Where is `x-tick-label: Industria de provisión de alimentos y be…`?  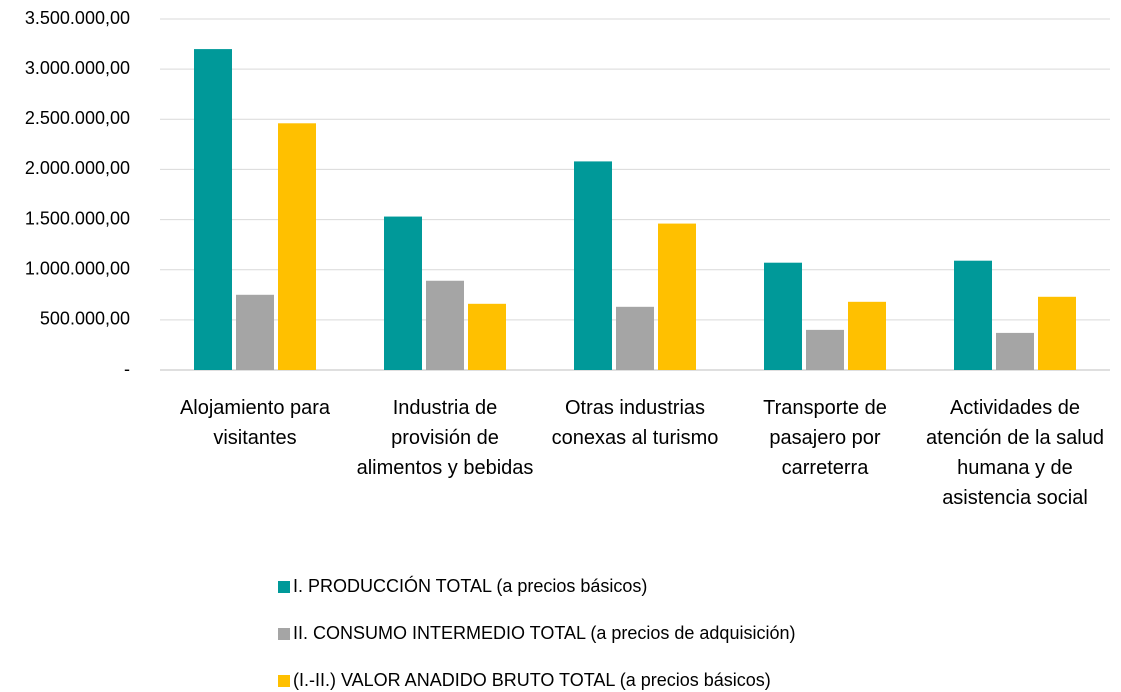
x-tick-label: Industria de provisión de alimentos y be… is located at coordinates (445, 438).